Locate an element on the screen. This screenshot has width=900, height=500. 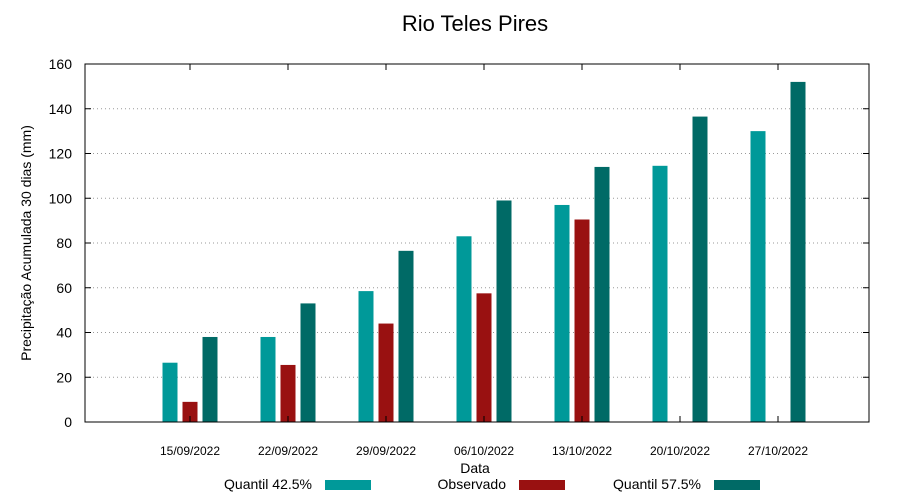
legend-label: Observado is located at coordinates (472, 484).